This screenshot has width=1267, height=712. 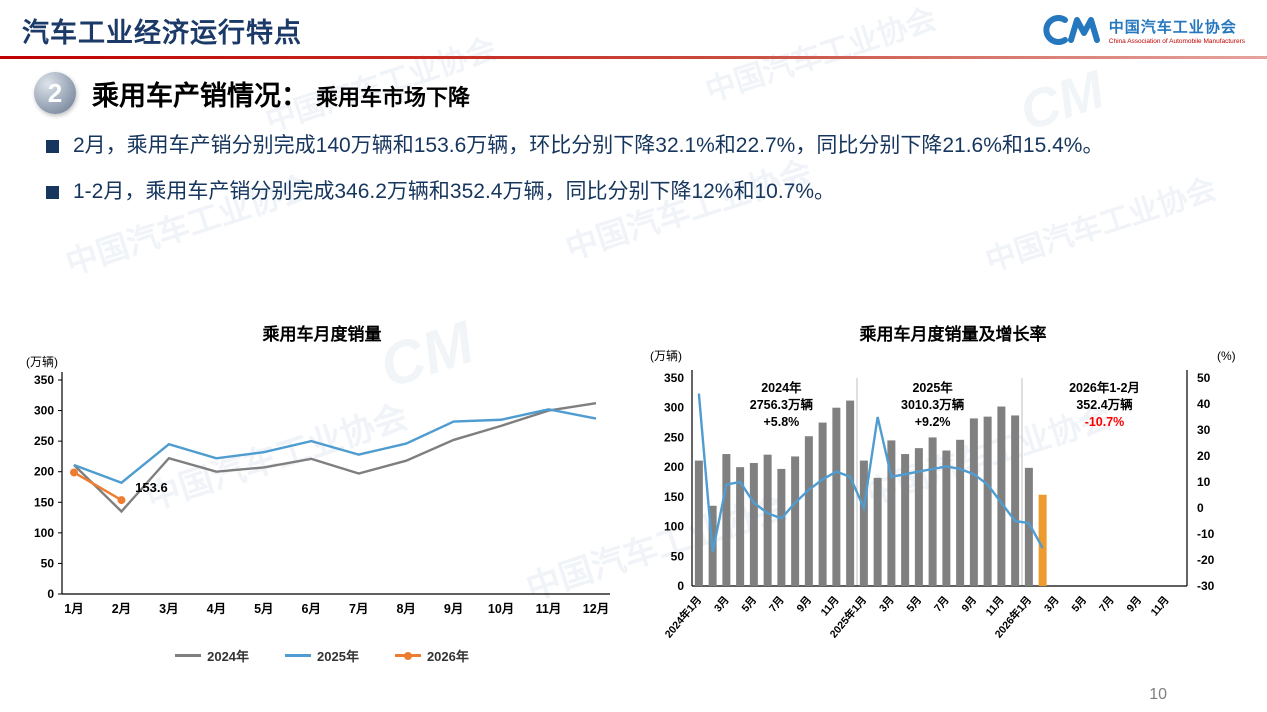 I want to click on header-divider, so click(x=633, y=57).